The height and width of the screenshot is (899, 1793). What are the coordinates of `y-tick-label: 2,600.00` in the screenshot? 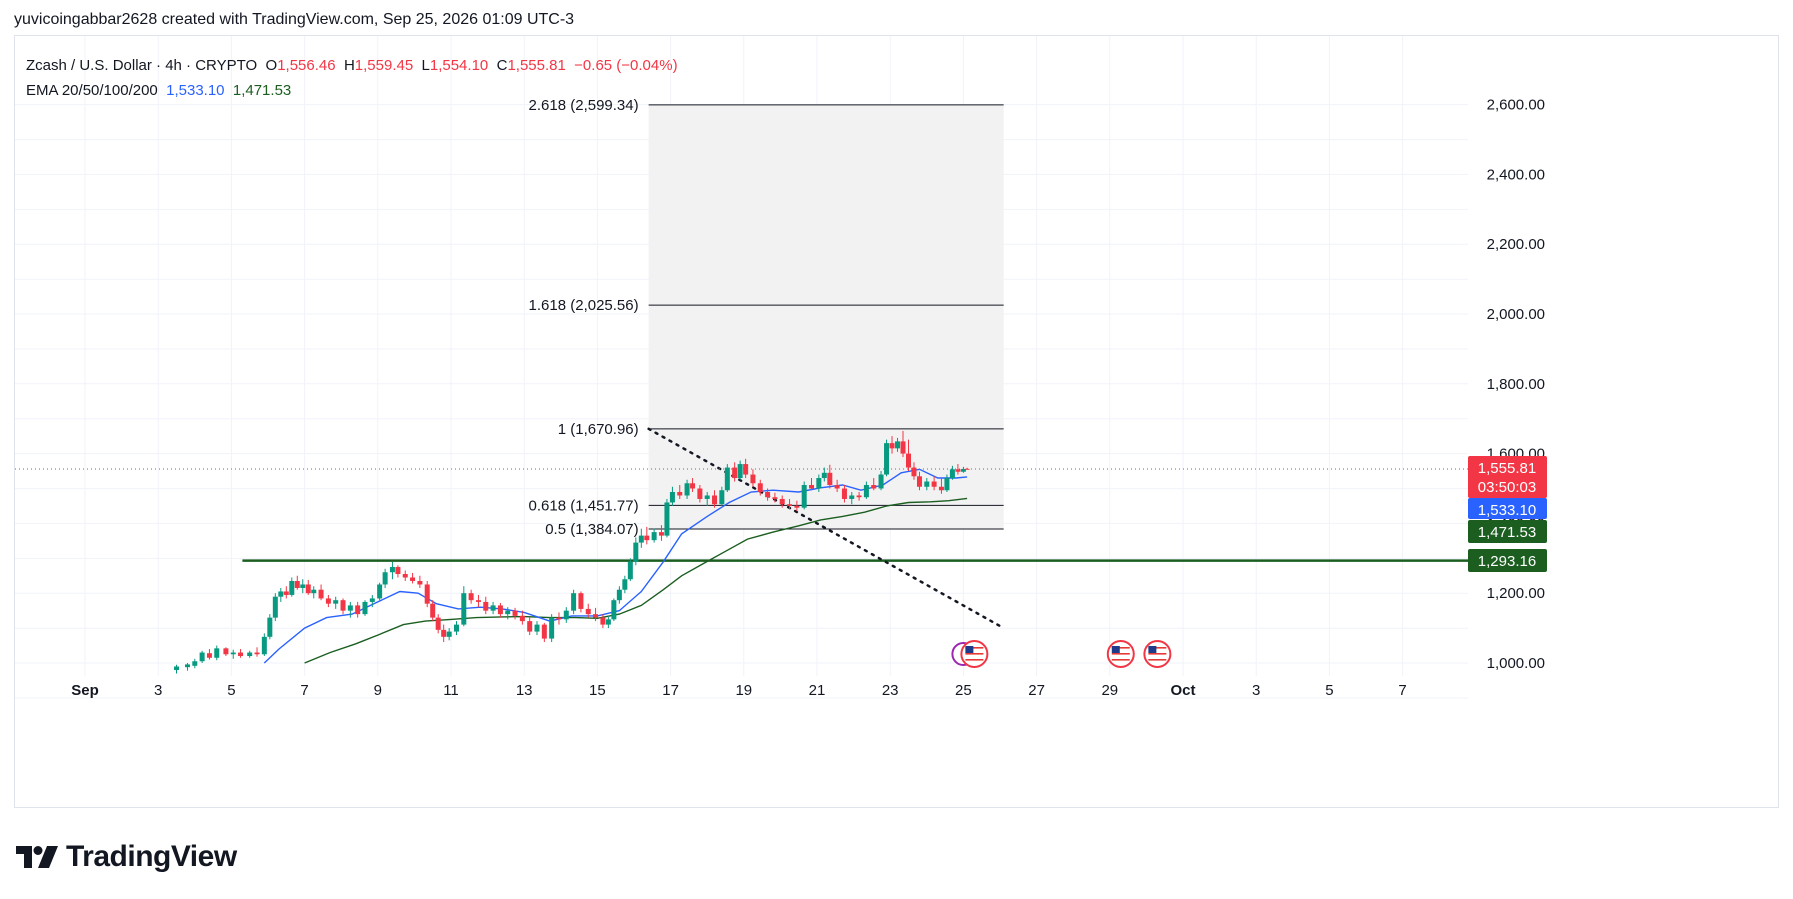 It's located at (1516, 105).